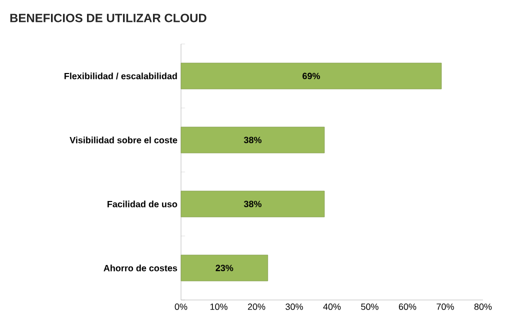  I want to click on x-tick-label: 70%, so click(445, 307).